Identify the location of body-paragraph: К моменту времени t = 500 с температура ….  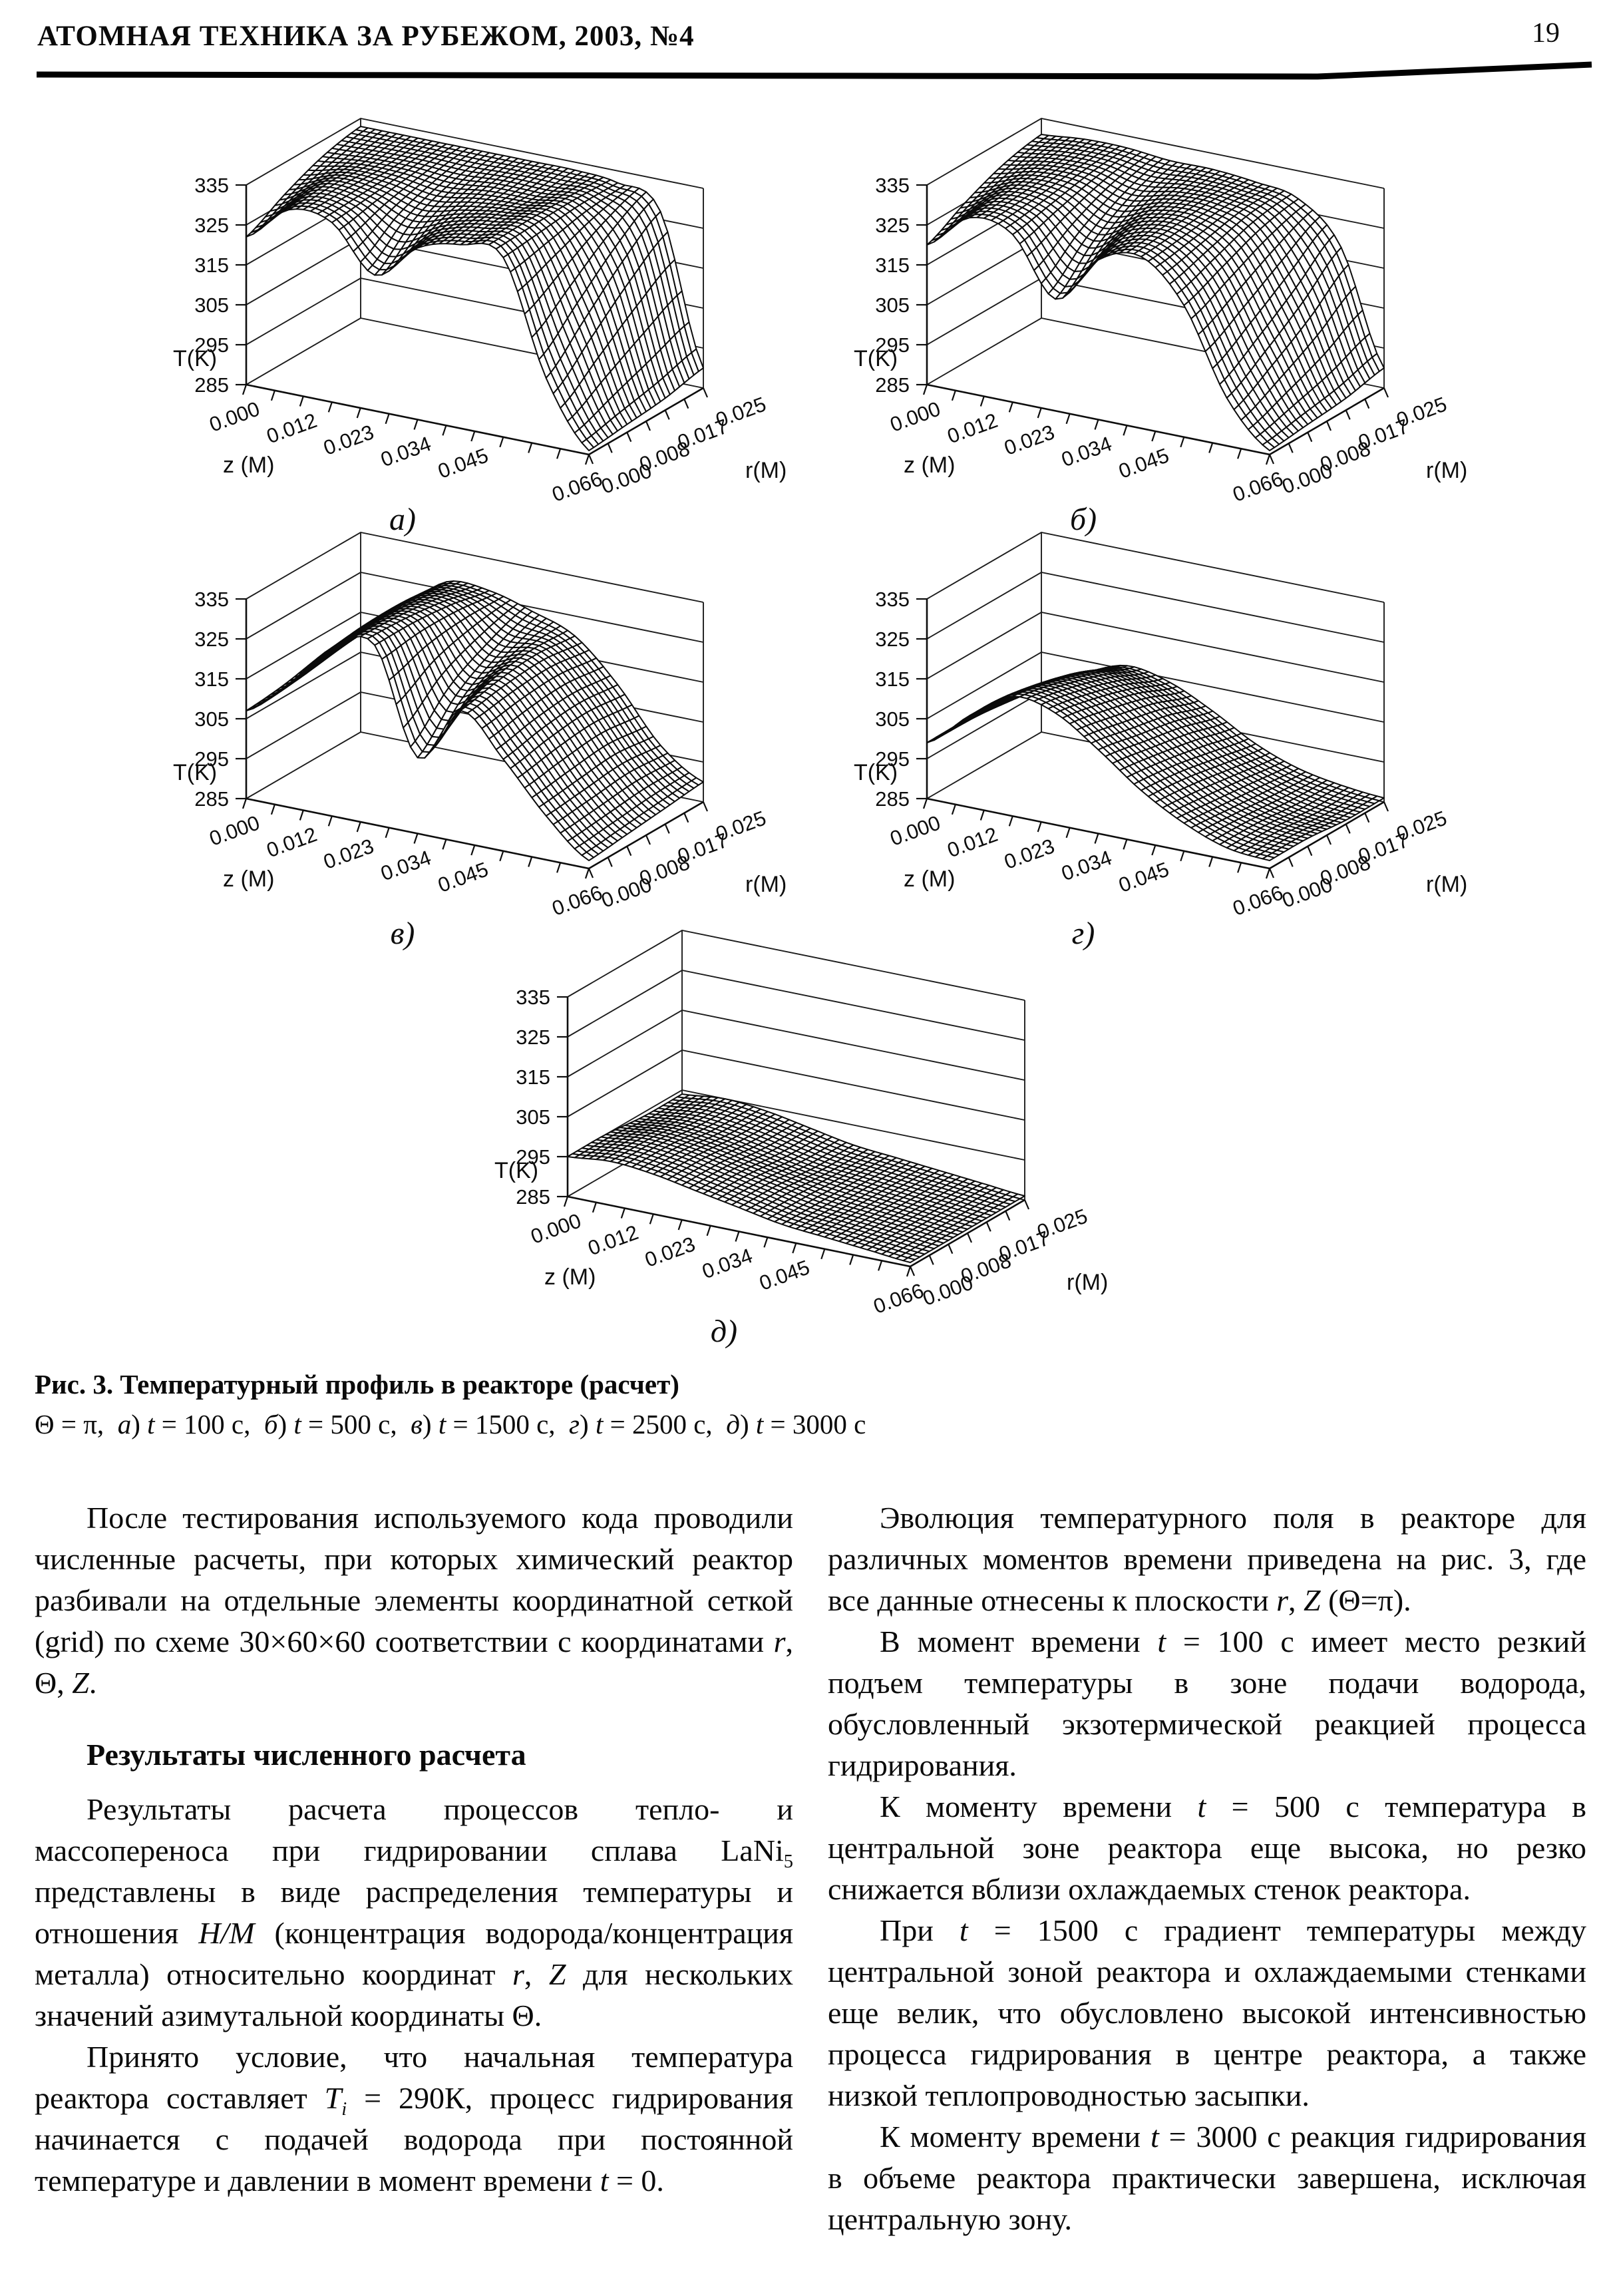
(1207, 1848).